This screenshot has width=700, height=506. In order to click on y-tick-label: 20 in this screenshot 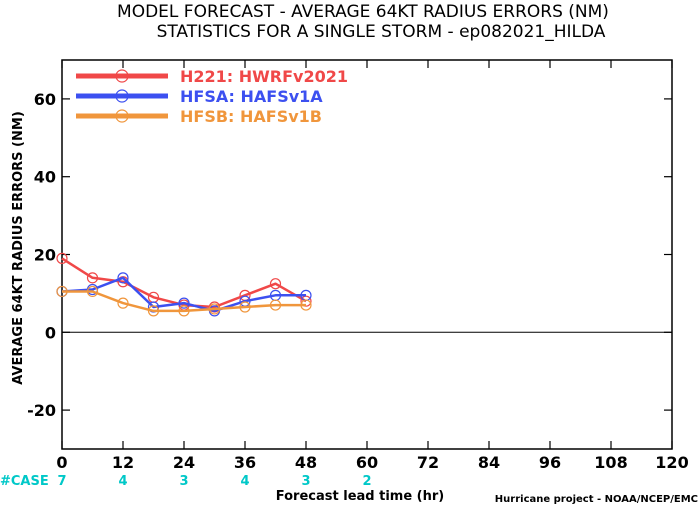, I will do `click(45, 255)`.